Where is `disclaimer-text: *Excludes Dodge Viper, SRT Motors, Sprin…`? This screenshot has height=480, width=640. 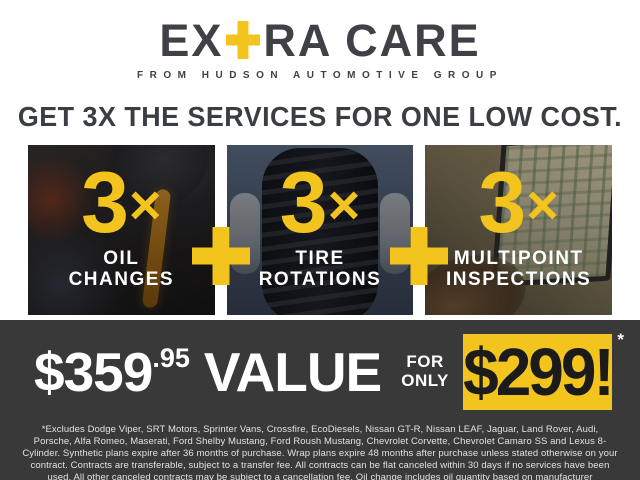
disclaimer-text: *Excludes Dodge Viper, SRT Motors, Sprin… is located at coordinates (320, 452).